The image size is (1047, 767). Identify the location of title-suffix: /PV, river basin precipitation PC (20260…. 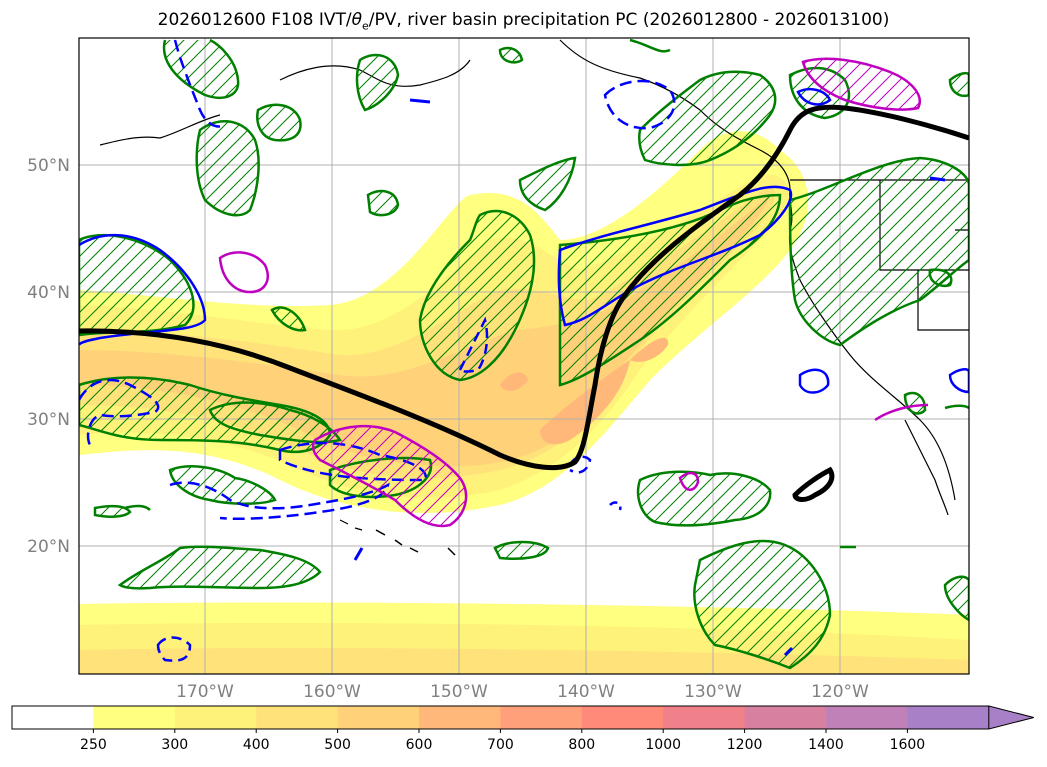
(629, 20).